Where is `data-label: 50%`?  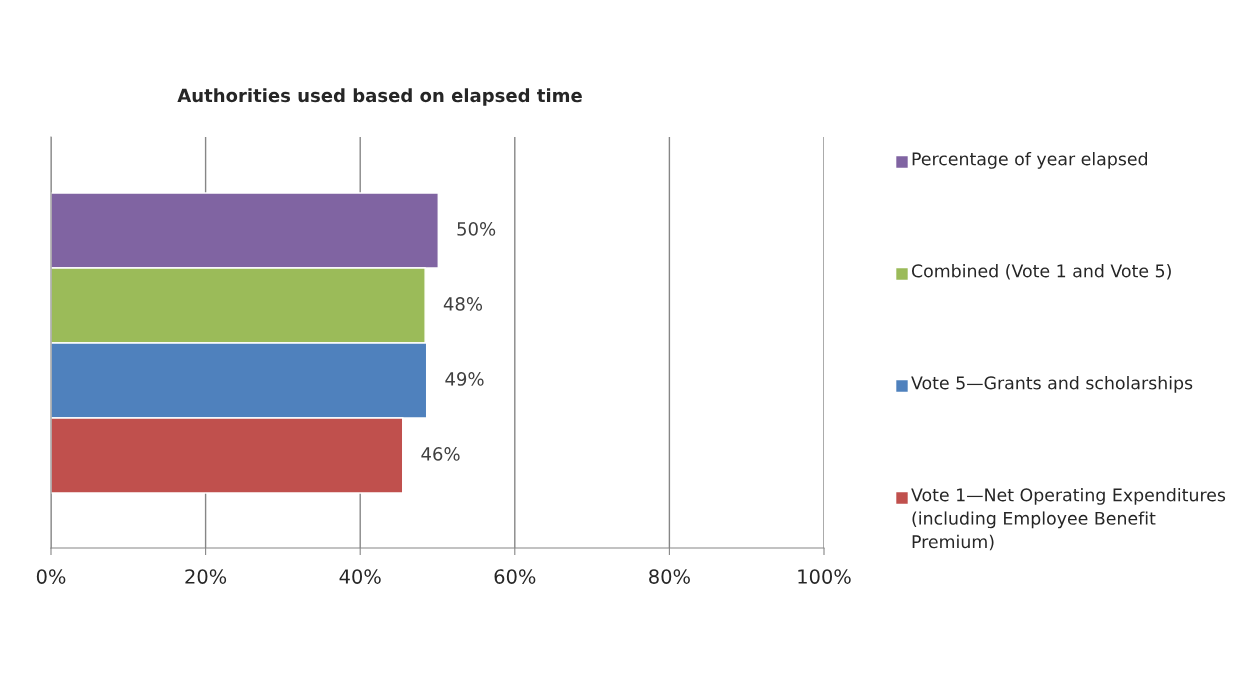
data-label: 50% is located at coordinates (476, 229).